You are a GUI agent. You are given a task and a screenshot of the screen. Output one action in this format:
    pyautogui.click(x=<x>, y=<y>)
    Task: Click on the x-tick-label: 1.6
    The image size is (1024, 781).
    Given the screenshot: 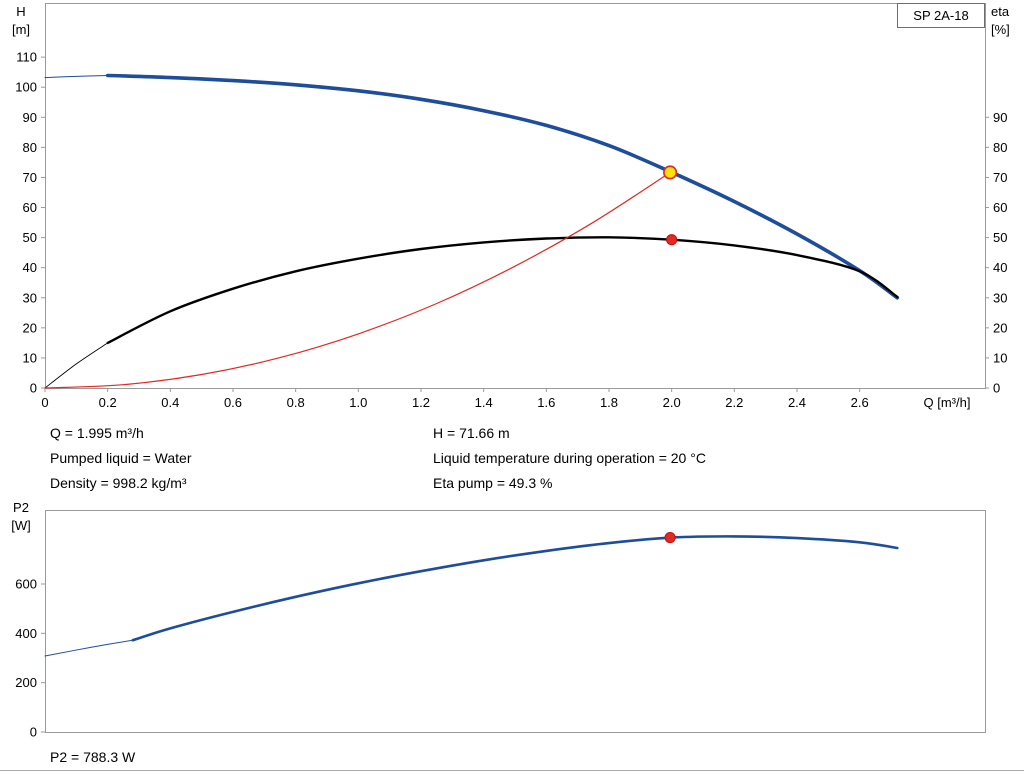 What is the action you would take?
    pyautogui.click(x=546, y=402)
    